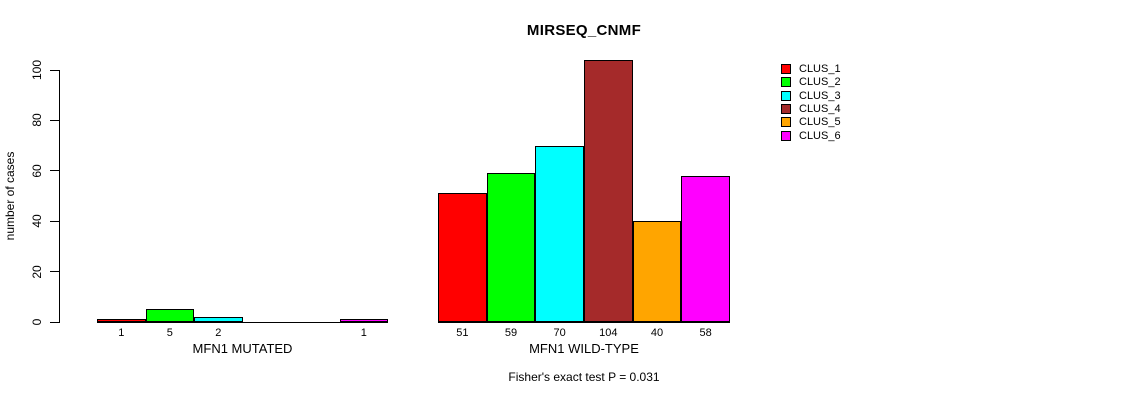 Image resolution: width=1140 pixels, height=400 pixels. I want to click on legend-label-clus_4: CLUS_4, so click(820, 108).